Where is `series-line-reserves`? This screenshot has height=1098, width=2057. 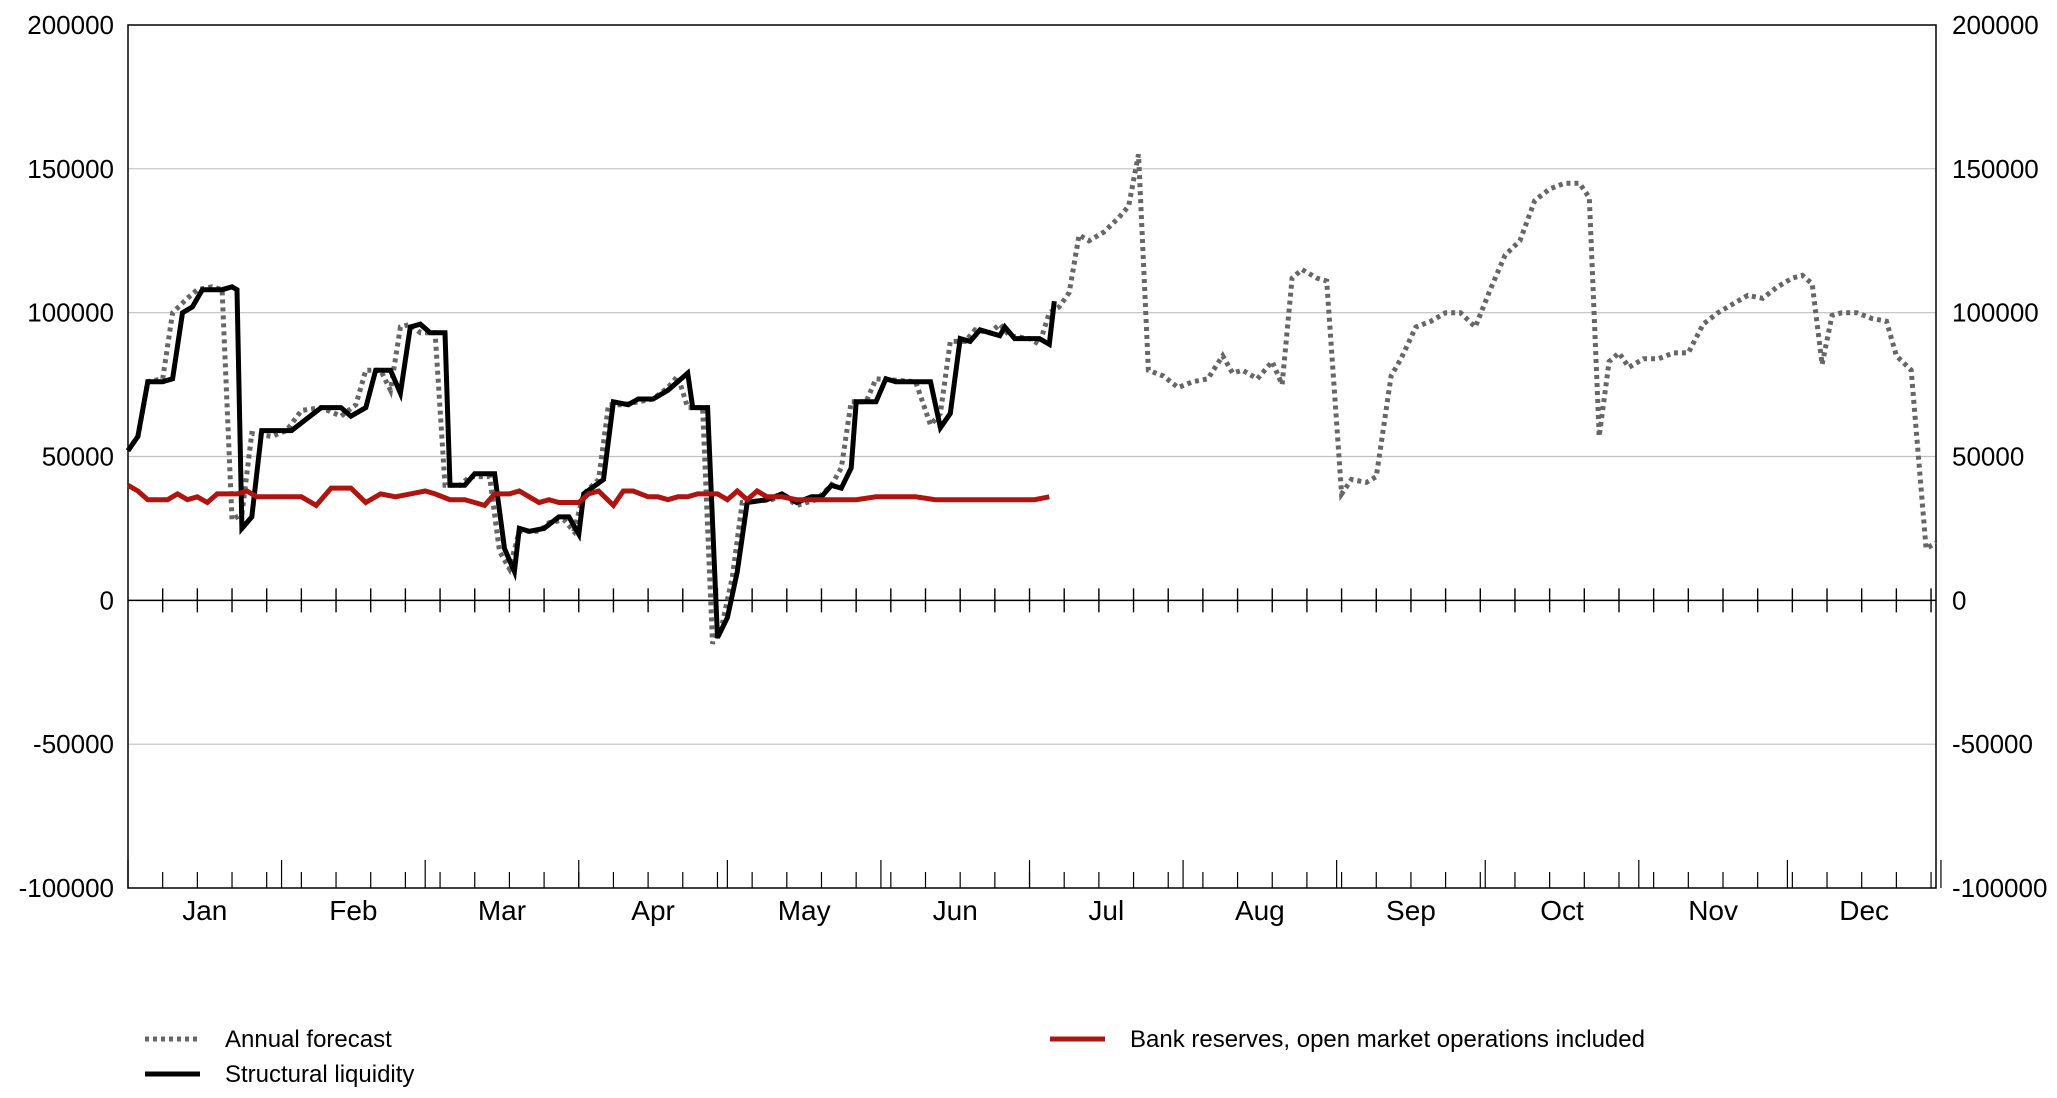
series-line-reserves is located at coordinates (588, 496).